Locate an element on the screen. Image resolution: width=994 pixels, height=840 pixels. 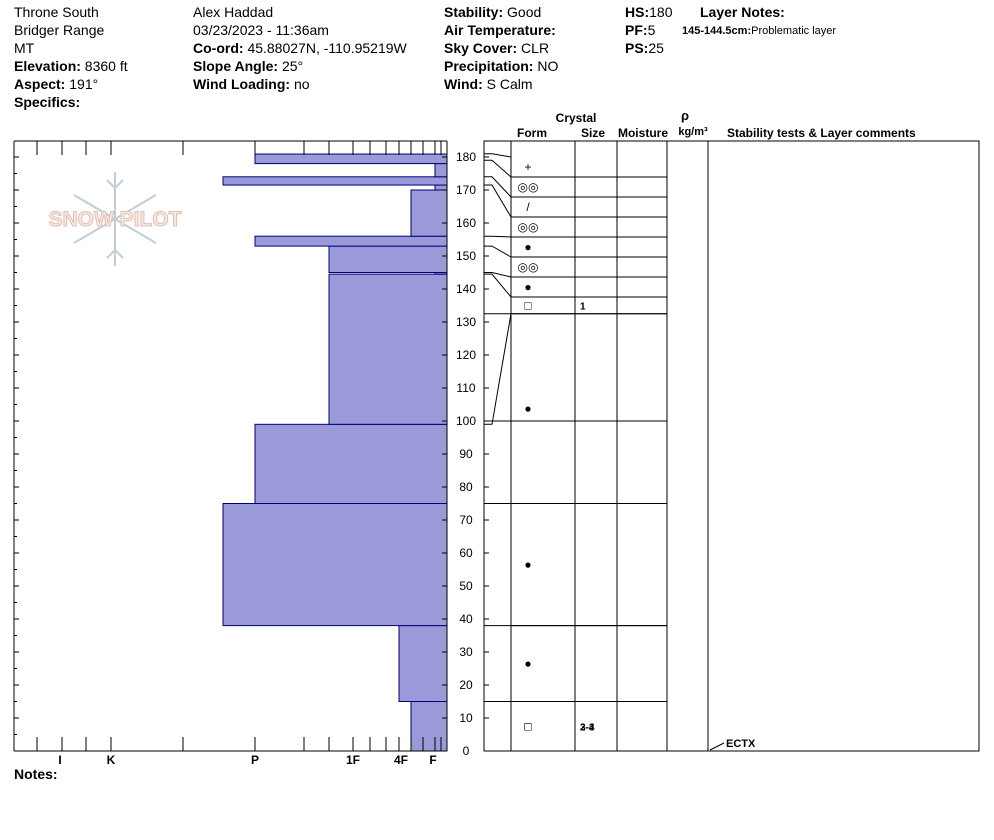
aspect-field: Aspect: 191° is located at coordinates (56, 84).